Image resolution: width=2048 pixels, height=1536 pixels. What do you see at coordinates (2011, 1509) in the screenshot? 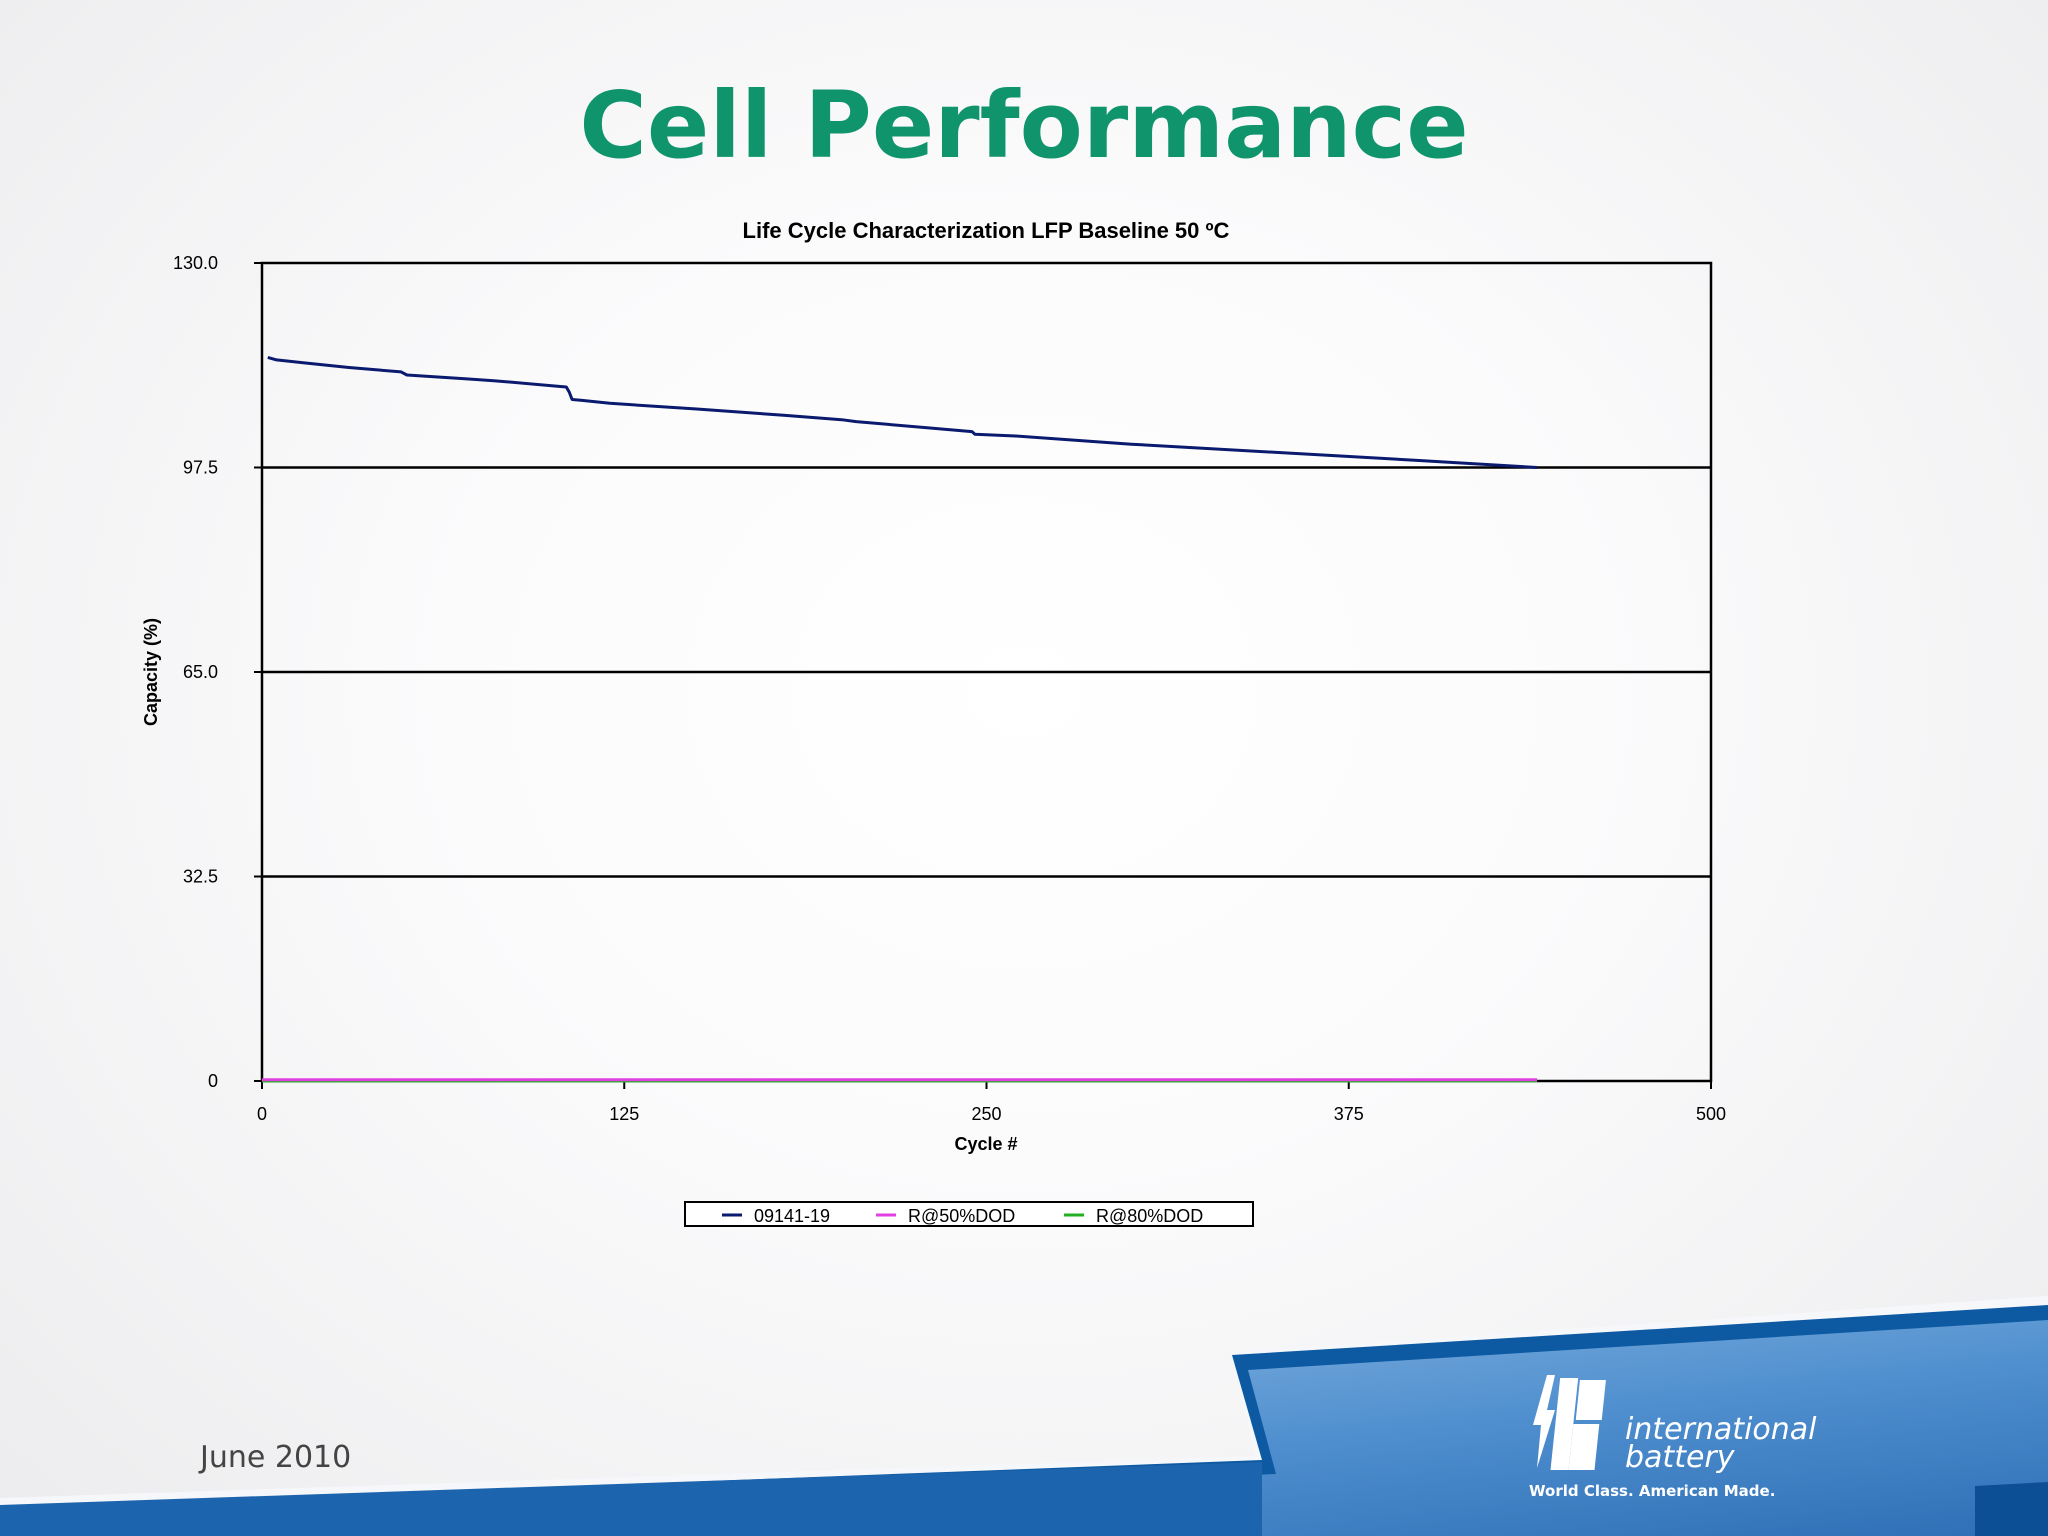
I see `banner-corner` at bounding box center [2011, 1509].